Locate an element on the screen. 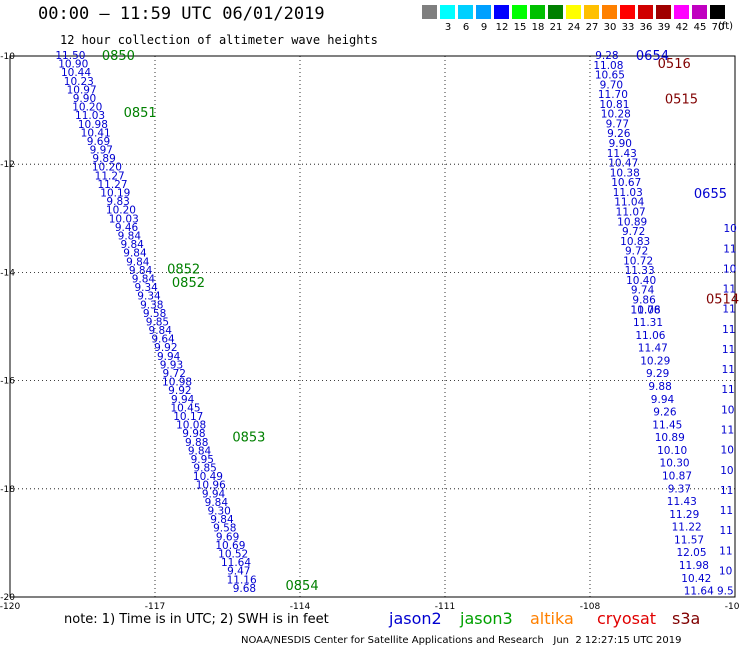 This screenshot has width=740, height=650. wave-height-label: 10.72 is located at coordinates (638, 261).